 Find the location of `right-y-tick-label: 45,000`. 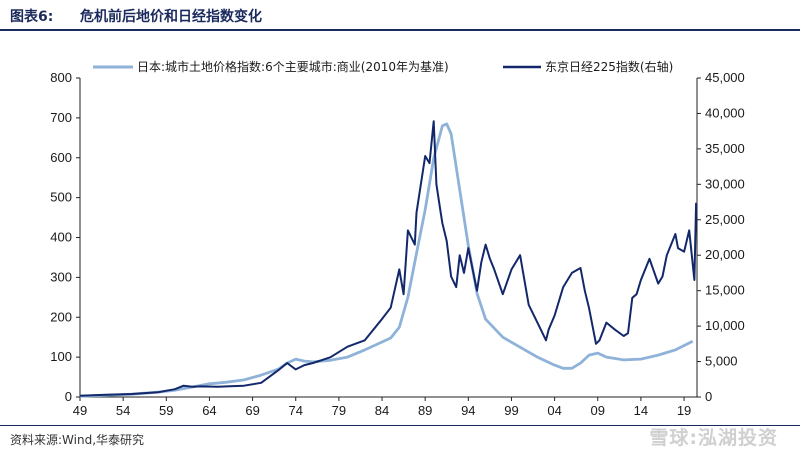

right-y-tick-label: 45,000 is located at coordinates (725, 77).